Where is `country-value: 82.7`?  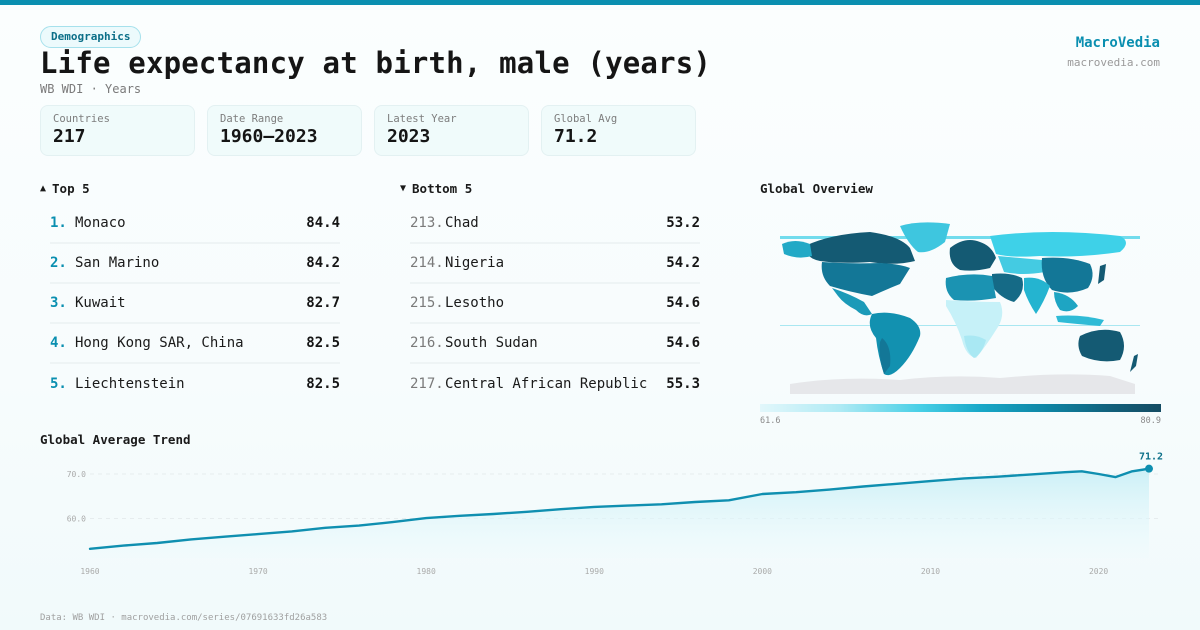
country-value: 82.7 is located at coordinates (323, 303).